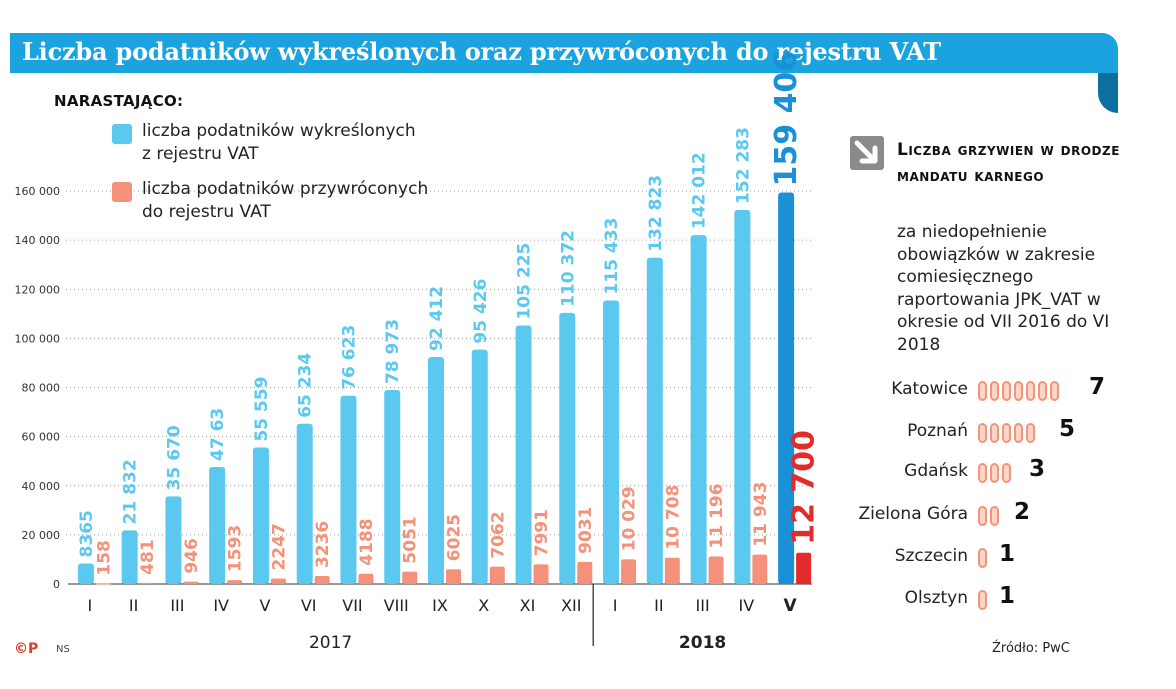  I want to click on data-label-restored: 11 196, so click(717, 515).